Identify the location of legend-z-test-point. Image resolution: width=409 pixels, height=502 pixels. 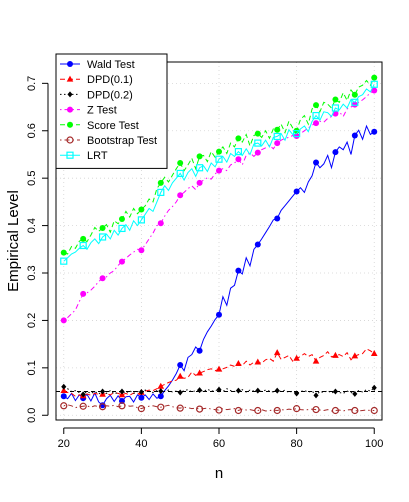
(70, 109).